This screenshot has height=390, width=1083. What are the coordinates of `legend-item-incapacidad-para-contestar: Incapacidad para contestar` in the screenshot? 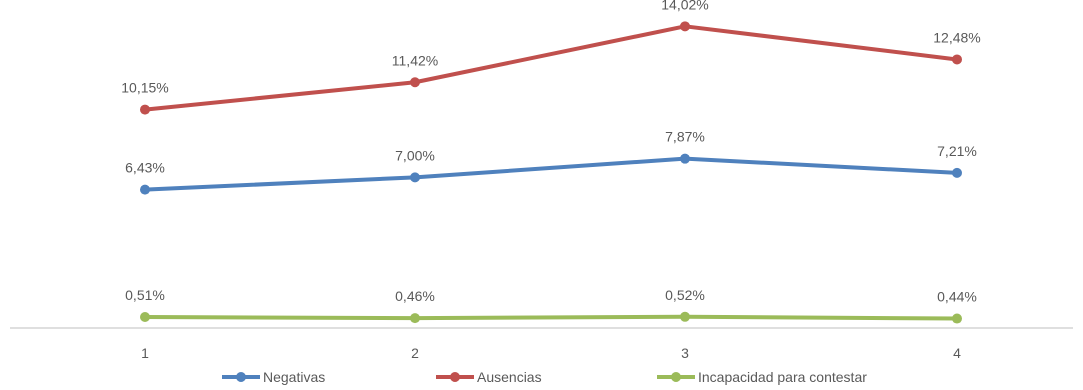 It's located at (762, 377).